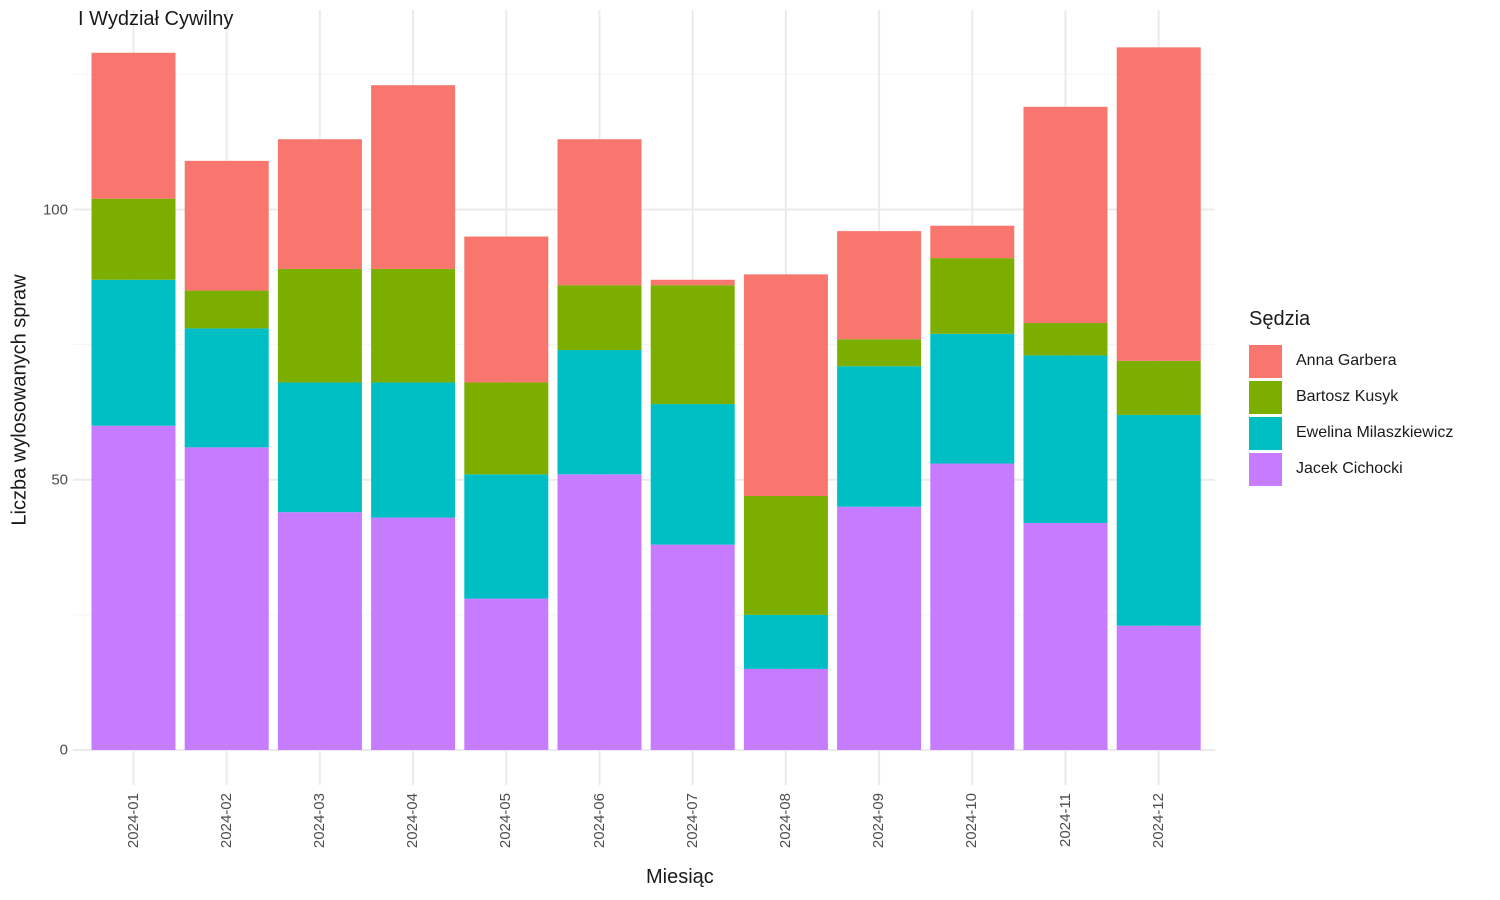 The width and height of the screenshot is (1500, 900). Describe the element at coordinates (133, 821) in the screenshot. I see `x-tick-label: 2024-01` at that location.